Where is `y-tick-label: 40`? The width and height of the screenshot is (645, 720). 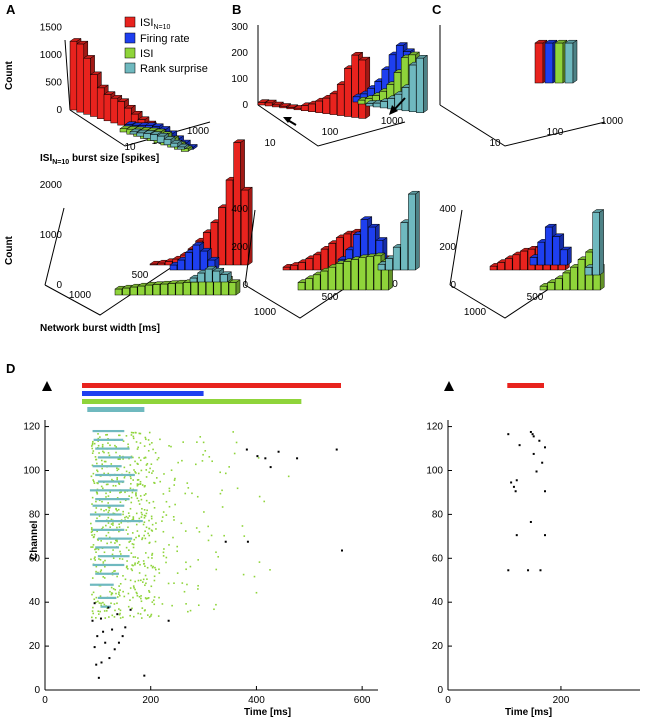 y-tick-label: 40 is located at coordinates (35, 602).